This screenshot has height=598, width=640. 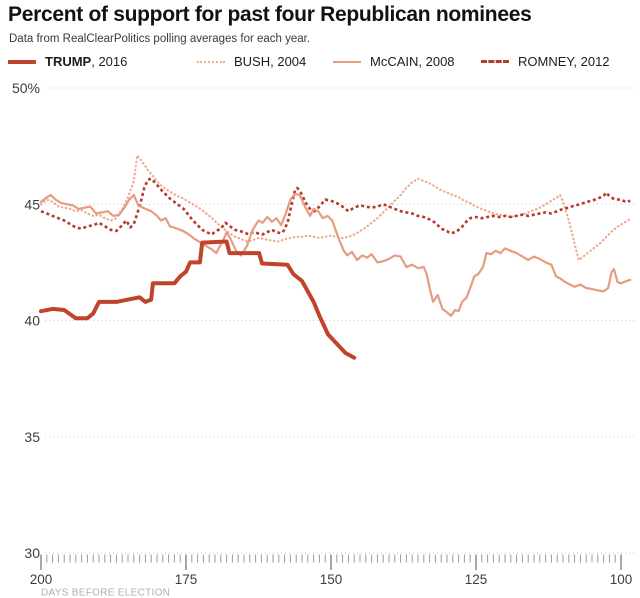 What do you see at coordinates (211, 61) in the screenshot?
I see `bush-line-swatch` at bounding box center [211, 61].